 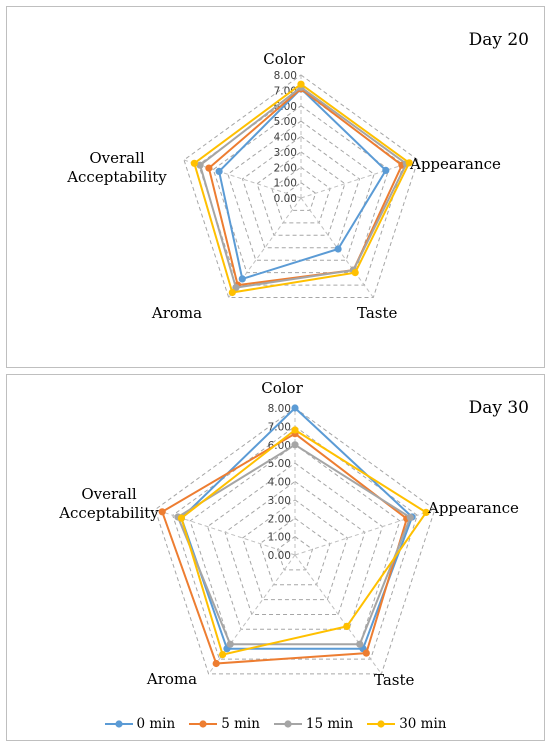 What do you see at coordinates (240, 724) in the screenshot?
I see `legend-label: 5 min` at bounding box center [240, 724].